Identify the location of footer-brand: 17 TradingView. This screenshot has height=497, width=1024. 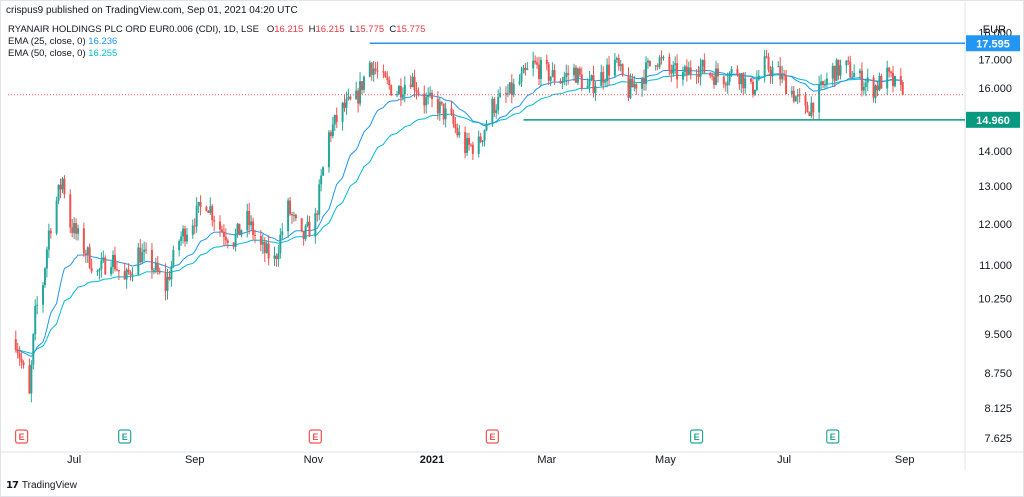
(41, 485).